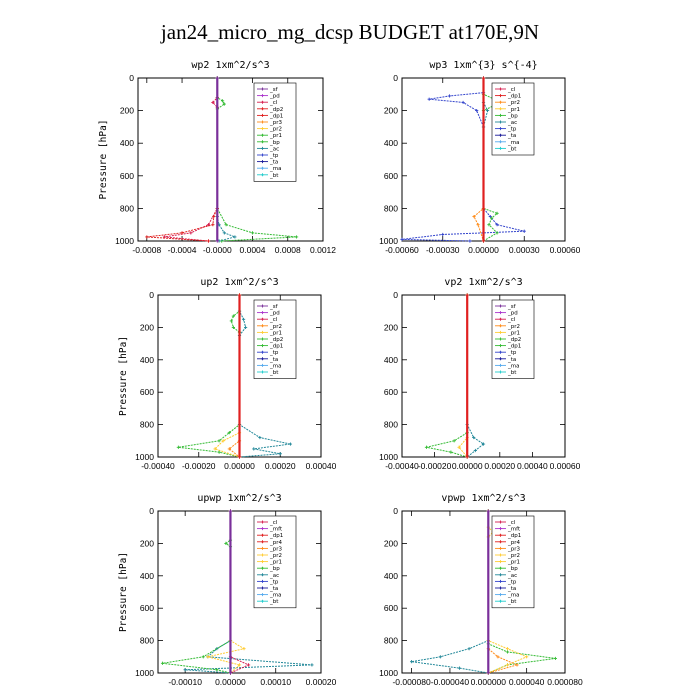  Describe the element at coordinates (483, 498) in the screenshot. I see `panel-title: vpwp 1xm^2/s^3` at that location.